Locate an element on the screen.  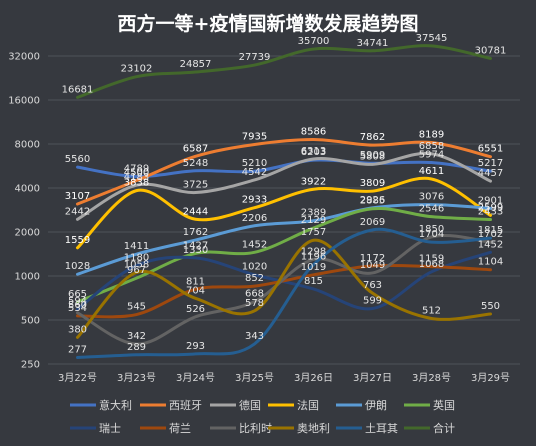
x-axis: 3月22号 3月23号 3月24号 3月25号 3月26日 3月27日 3月28号 3月29号 is located at coordinates (284, 378).